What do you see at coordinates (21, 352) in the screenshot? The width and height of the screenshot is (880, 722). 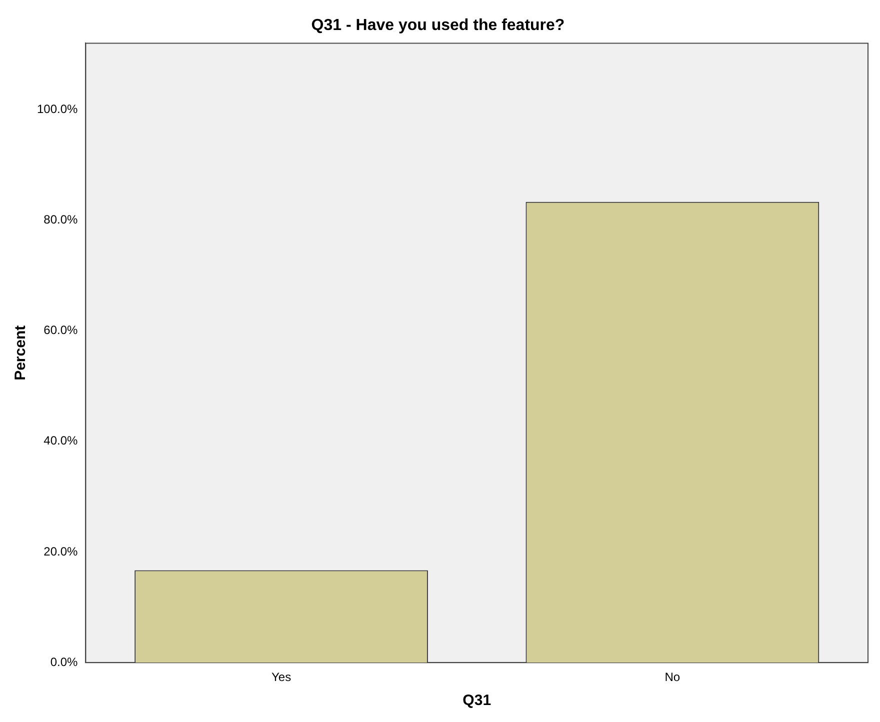 I see `y-axis-title: Percent` at bounding box center [21, 352].